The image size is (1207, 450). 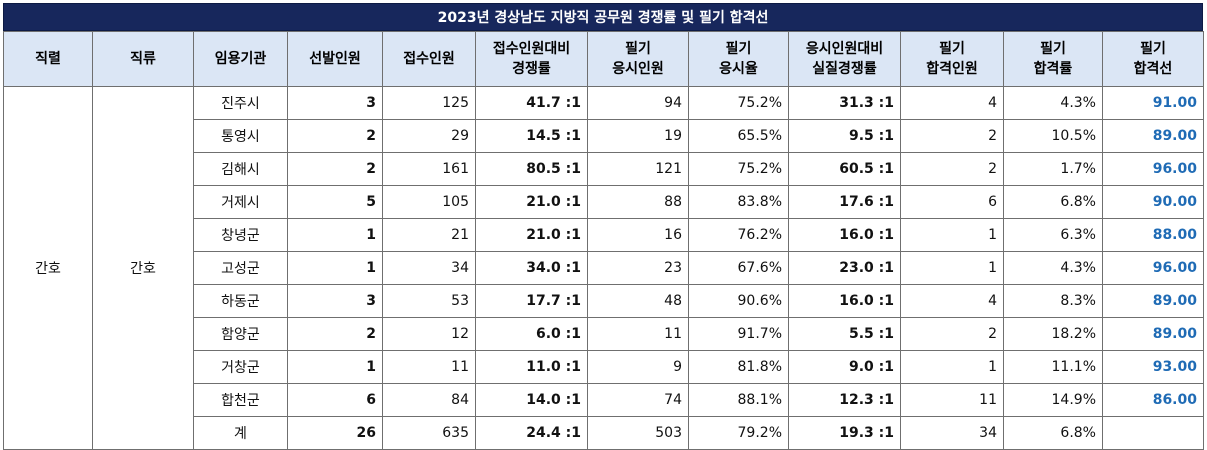 What do you see at coordinates (335, 202) in the screenshot?
I see `cell-hire: 5` at bounding box center [335, 202].